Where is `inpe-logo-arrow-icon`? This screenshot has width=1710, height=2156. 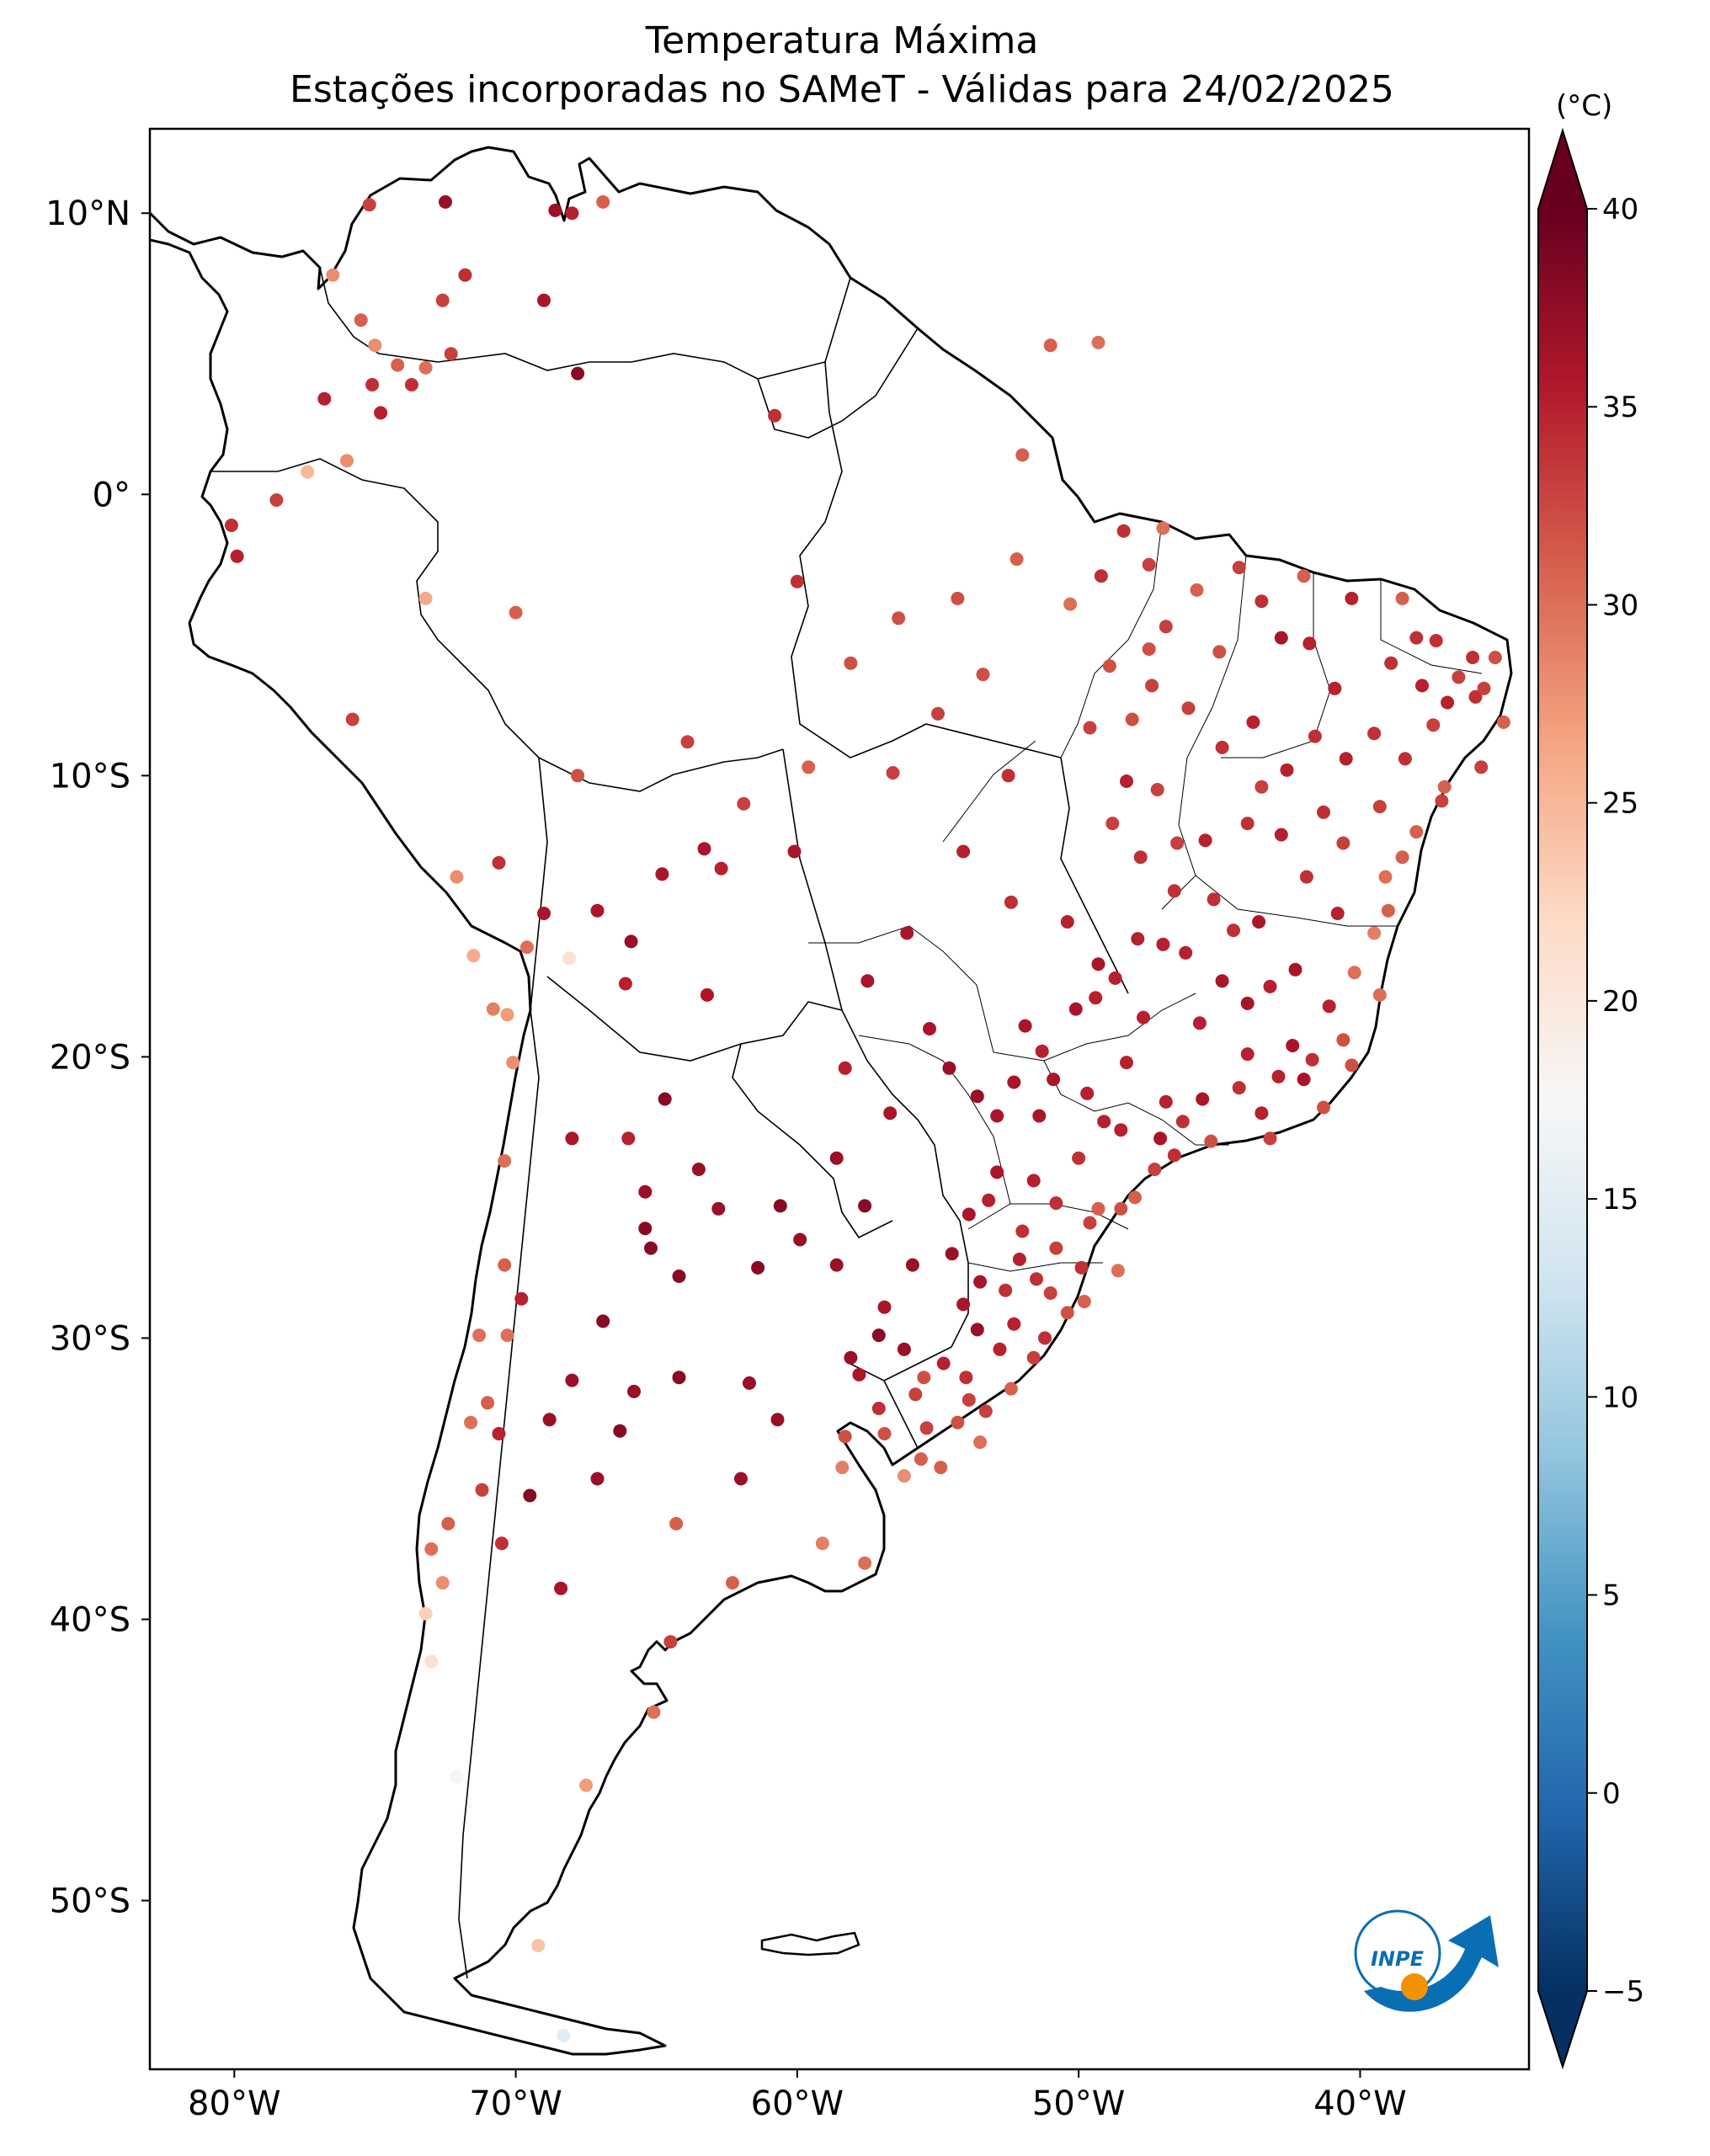
inpe-logo-arrow-icon is located at coordinates (1431, 1964).